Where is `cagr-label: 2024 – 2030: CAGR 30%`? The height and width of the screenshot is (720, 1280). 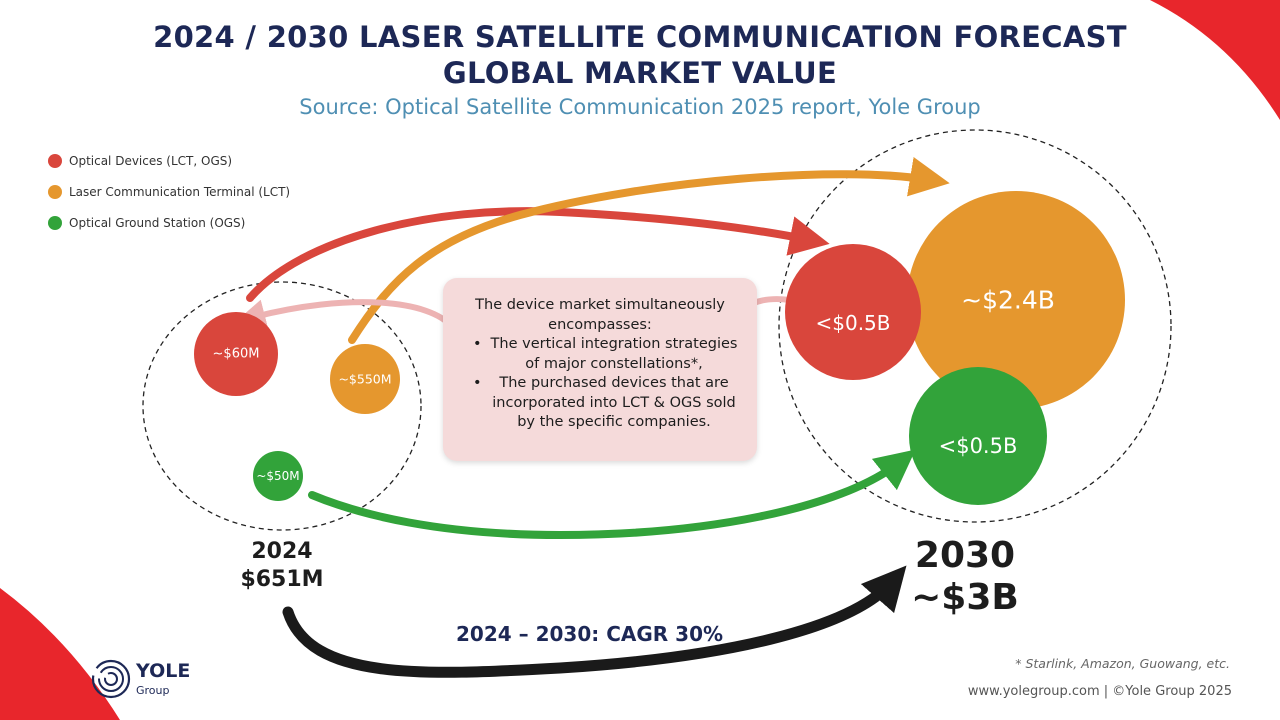
cagr-label: 2024 – 2030: CAGR 30% is located at coordinates (590, 634).